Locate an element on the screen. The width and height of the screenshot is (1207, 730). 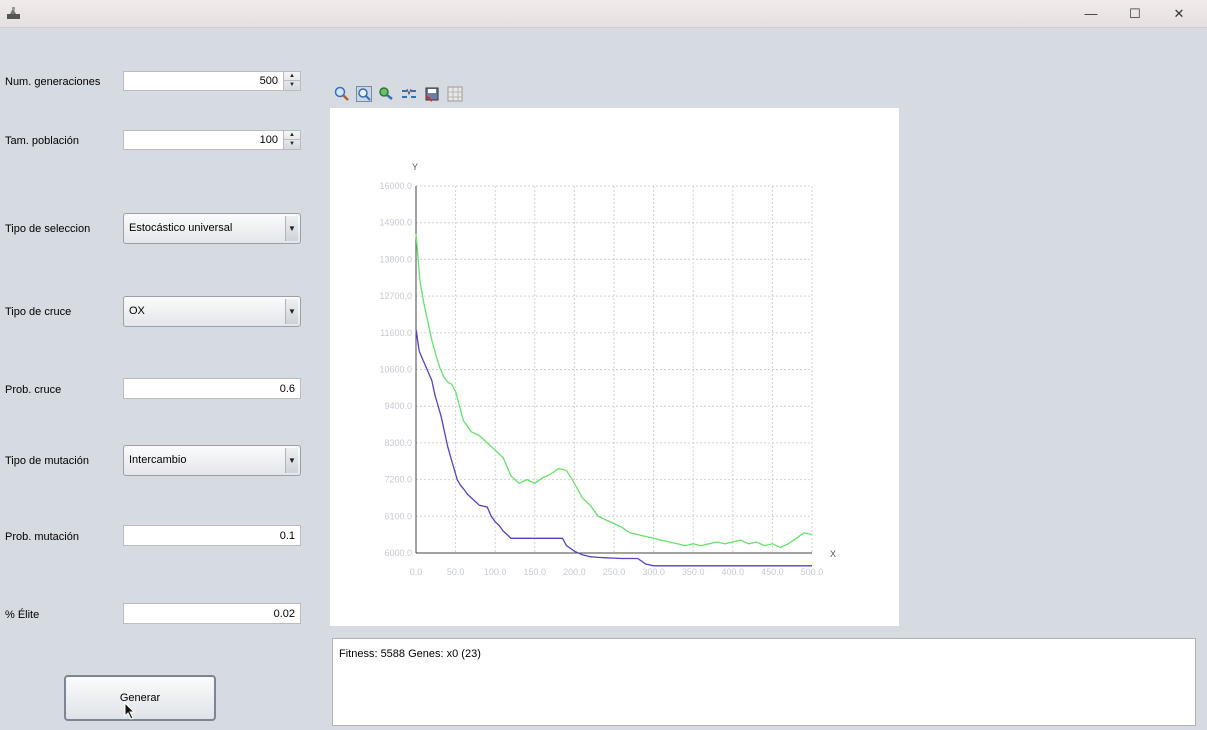
tipo-seleccion-select: Estocástico universal ▼ is located at coordinates (212, 228).